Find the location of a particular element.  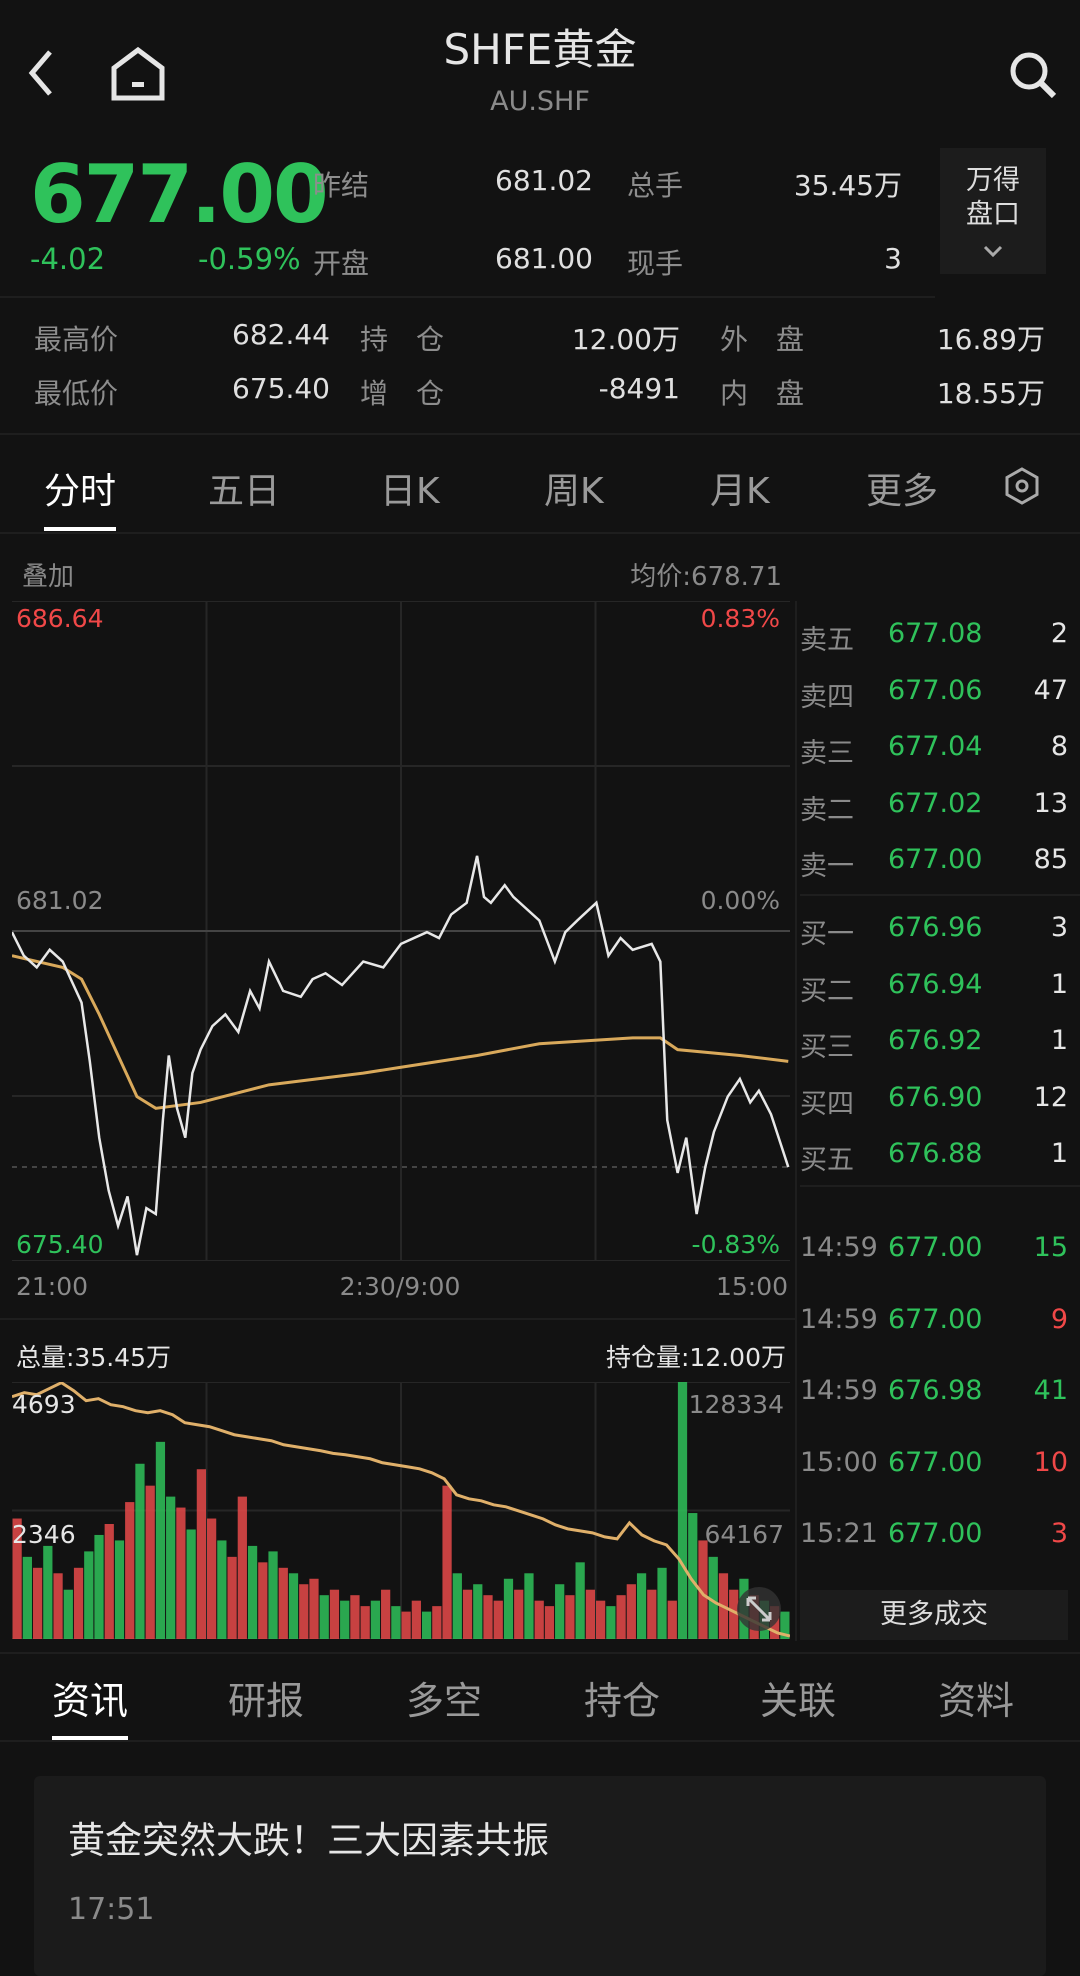

stat-value: 12.00万 is located at coordinates (625, 339).